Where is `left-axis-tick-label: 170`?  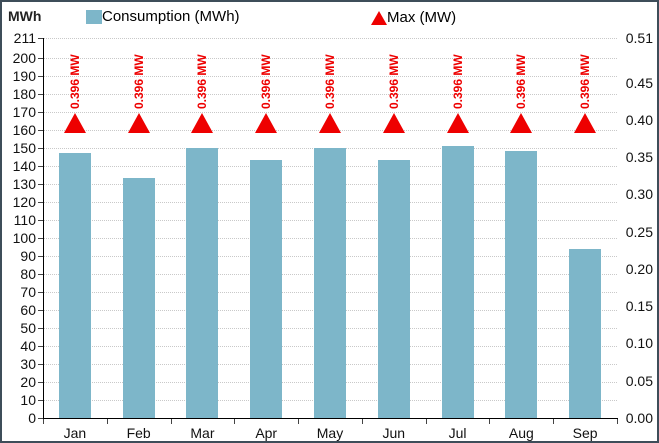
left-axis-tick-label: 170 is located at coordinates (24, 111).